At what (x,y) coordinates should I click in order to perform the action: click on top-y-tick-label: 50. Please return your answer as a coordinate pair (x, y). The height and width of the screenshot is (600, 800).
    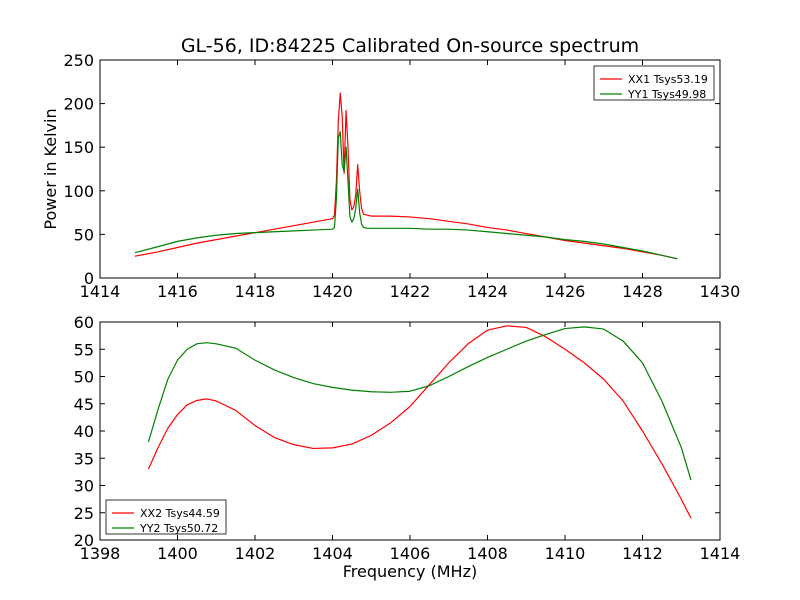
    Looking at the image, I should click on (84, 234).